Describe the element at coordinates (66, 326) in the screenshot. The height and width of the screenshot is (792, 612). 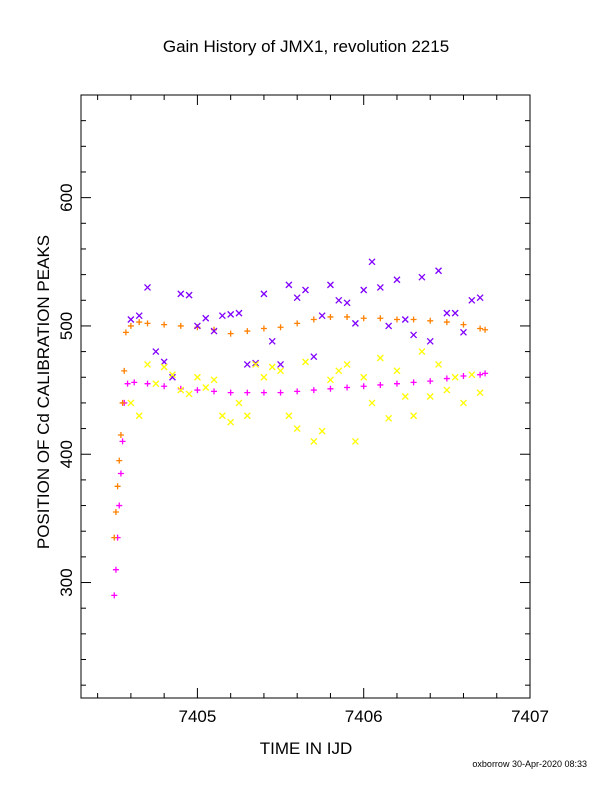
I see `y-tick-label: 500` at that location.